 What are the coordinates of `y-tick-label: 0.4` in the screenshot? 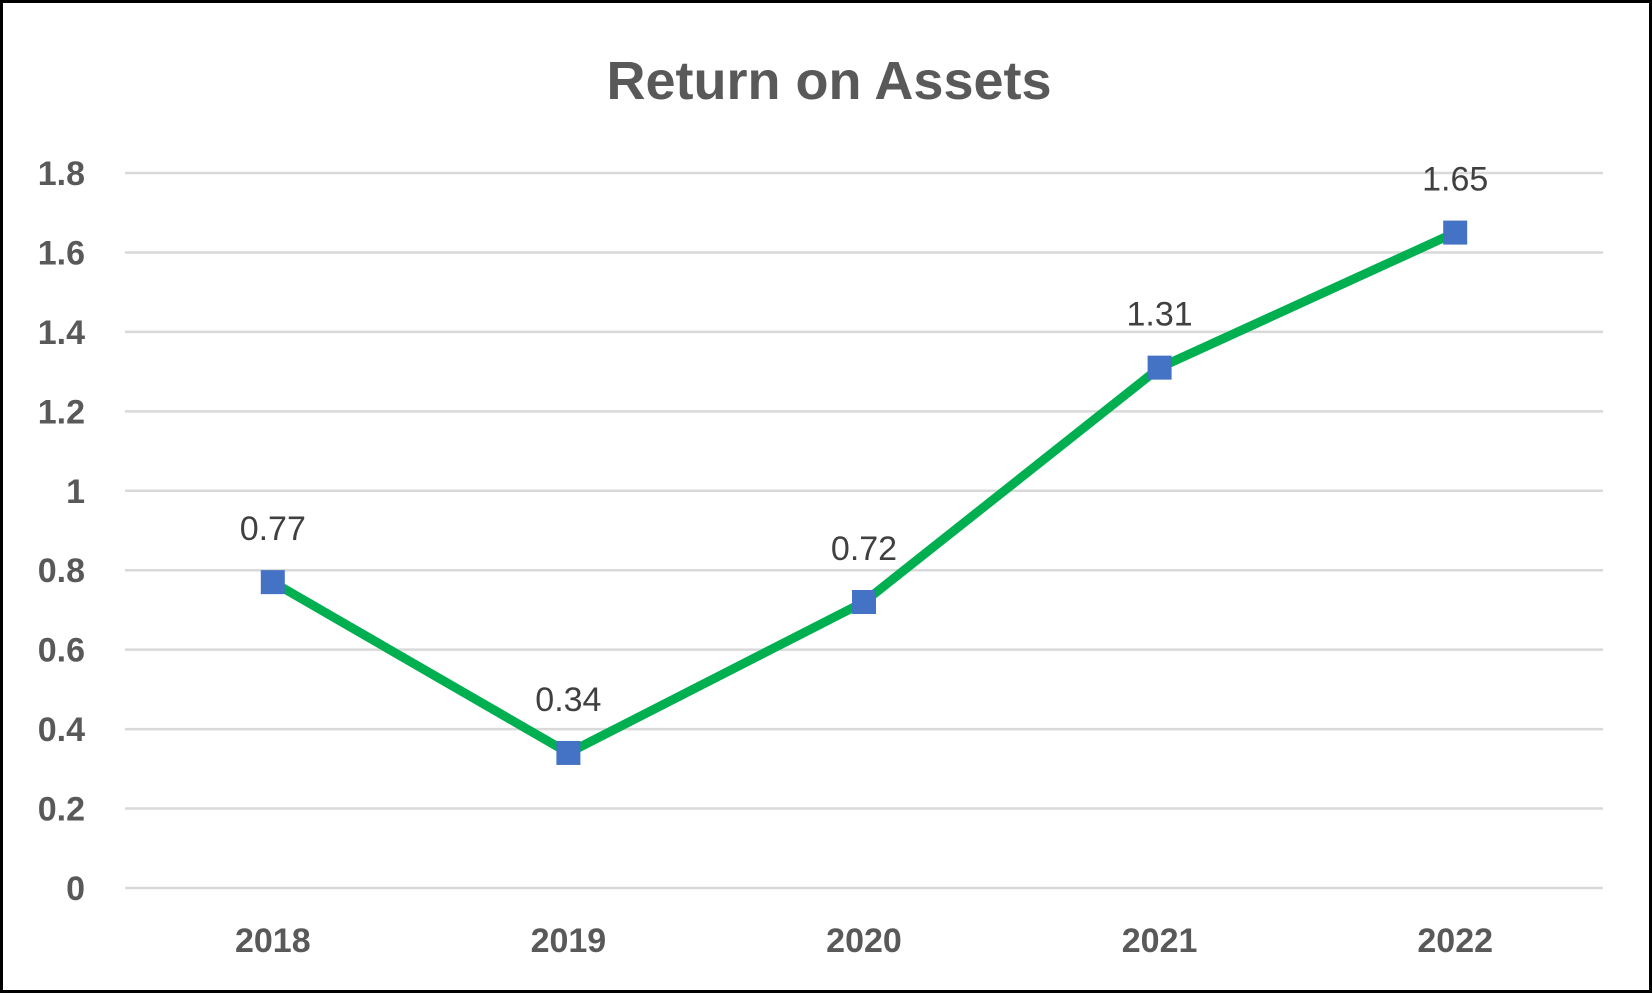 It's located at (61, 730).